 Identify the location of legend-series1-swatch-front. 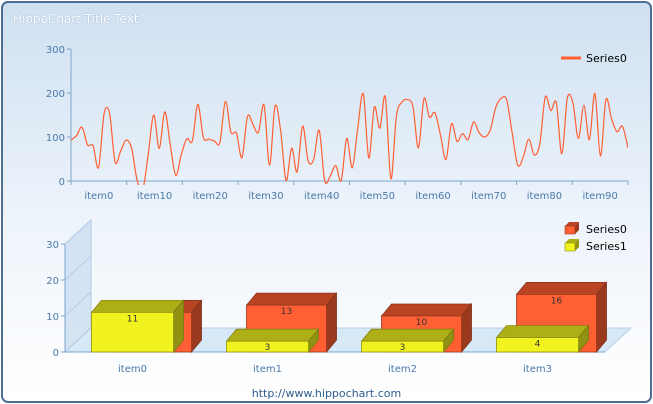
(570, 247).